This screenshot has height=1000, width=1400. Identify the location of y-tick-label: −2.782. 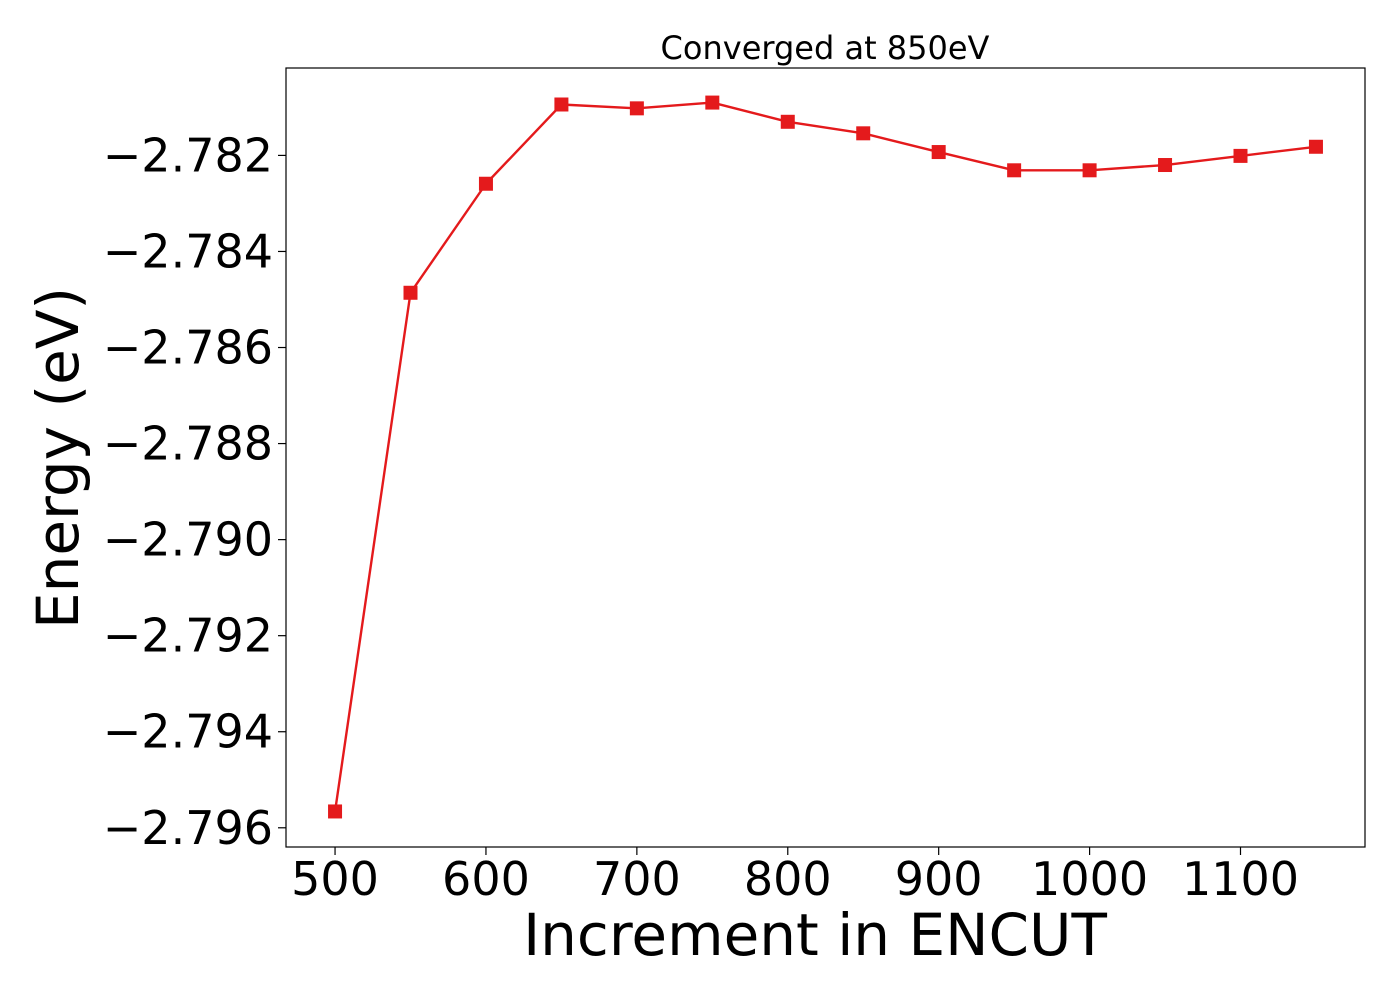
(188, 155).